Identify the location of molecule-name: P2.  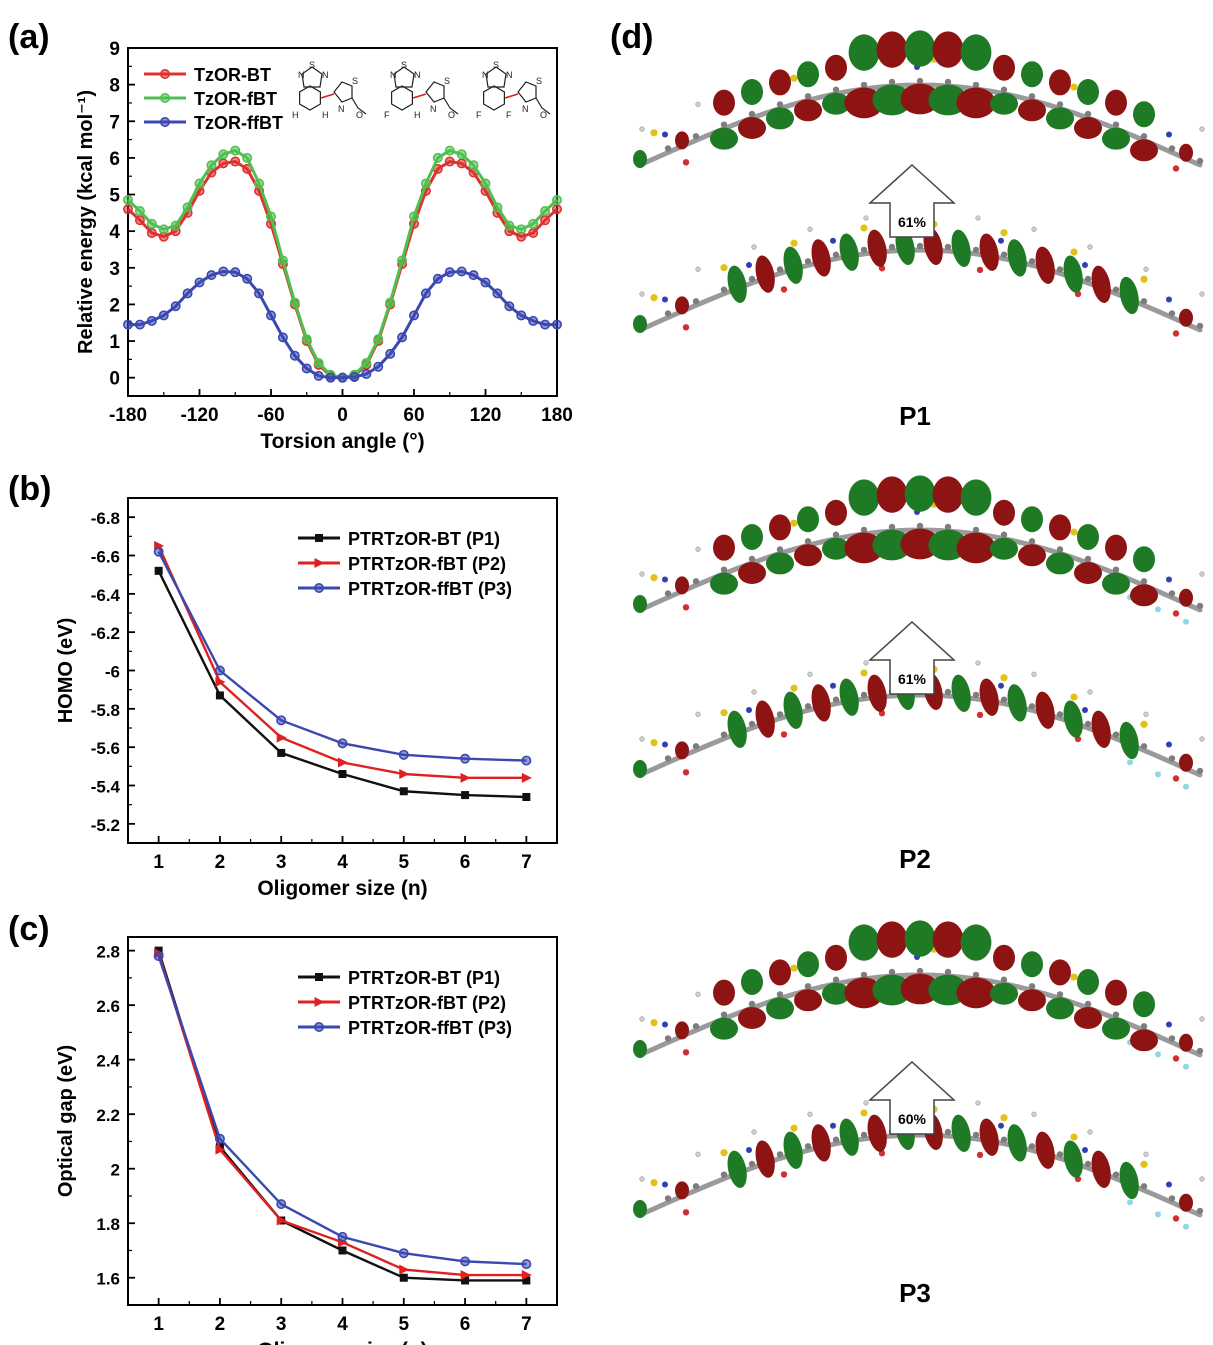
(915, 859).